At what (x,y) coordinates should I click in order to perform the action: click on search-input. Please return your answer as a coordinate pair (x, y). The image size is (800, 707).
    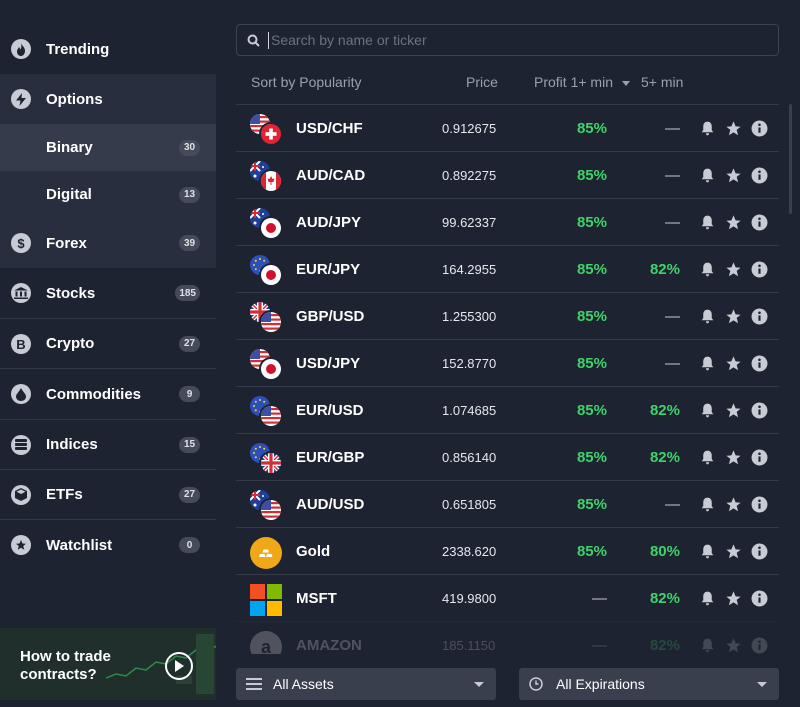
    Looking at the image, I should click on (511, 40).